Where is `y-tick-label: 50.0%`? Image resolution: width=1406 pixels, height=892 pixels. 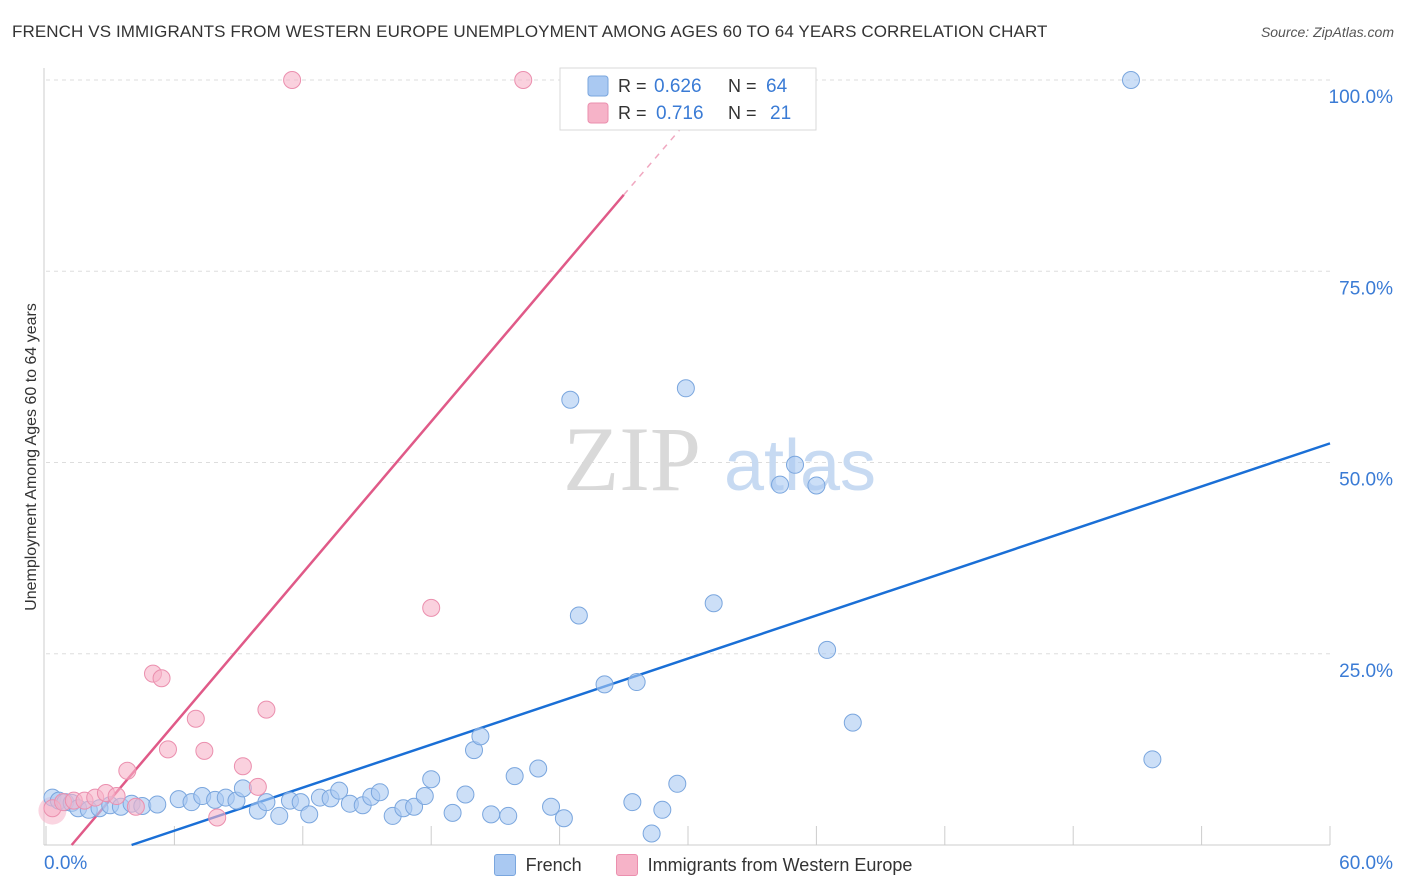
y-tick-label: 50.0% is located at coordinates (1366, 480).